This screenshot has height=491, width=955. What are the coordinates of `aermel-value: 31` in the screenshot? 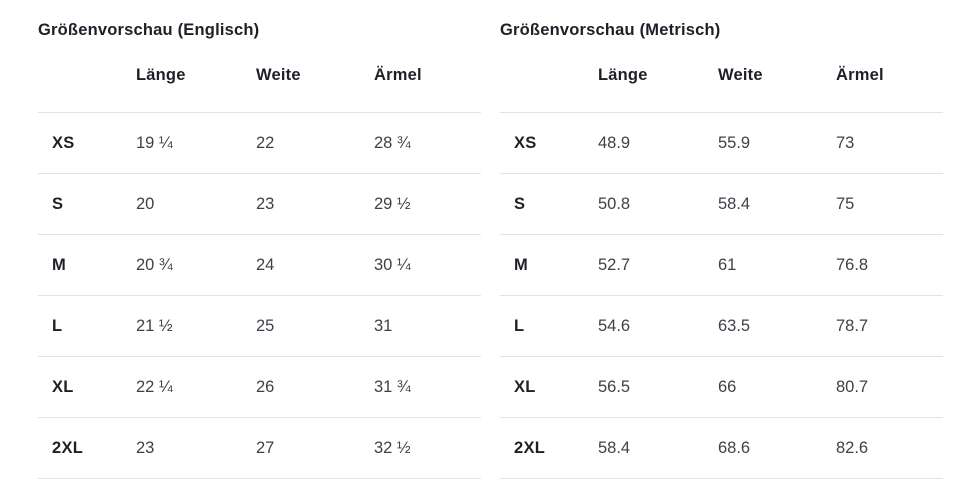 It's located at (427, 326).